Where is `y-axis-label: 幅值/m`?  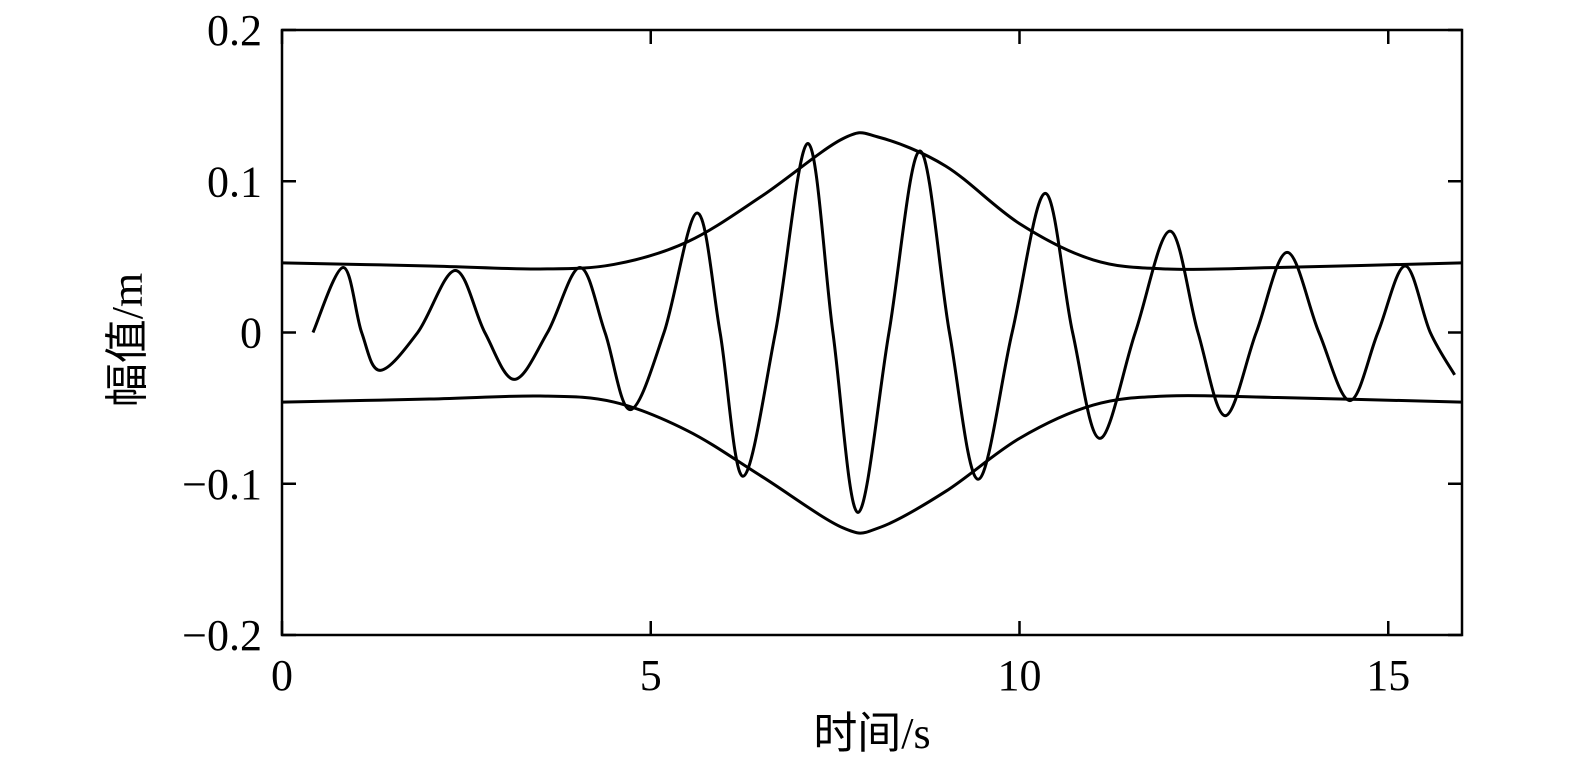
y-axis-label: 幅值/m is located at coordinates (127, 340).